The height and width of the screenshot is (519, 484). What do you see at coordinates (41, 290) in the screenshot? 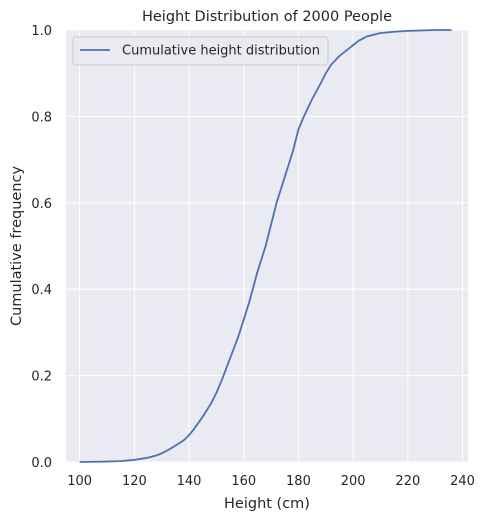
I see `y-tick-label: 0.4` at bounding box center [41, 290].